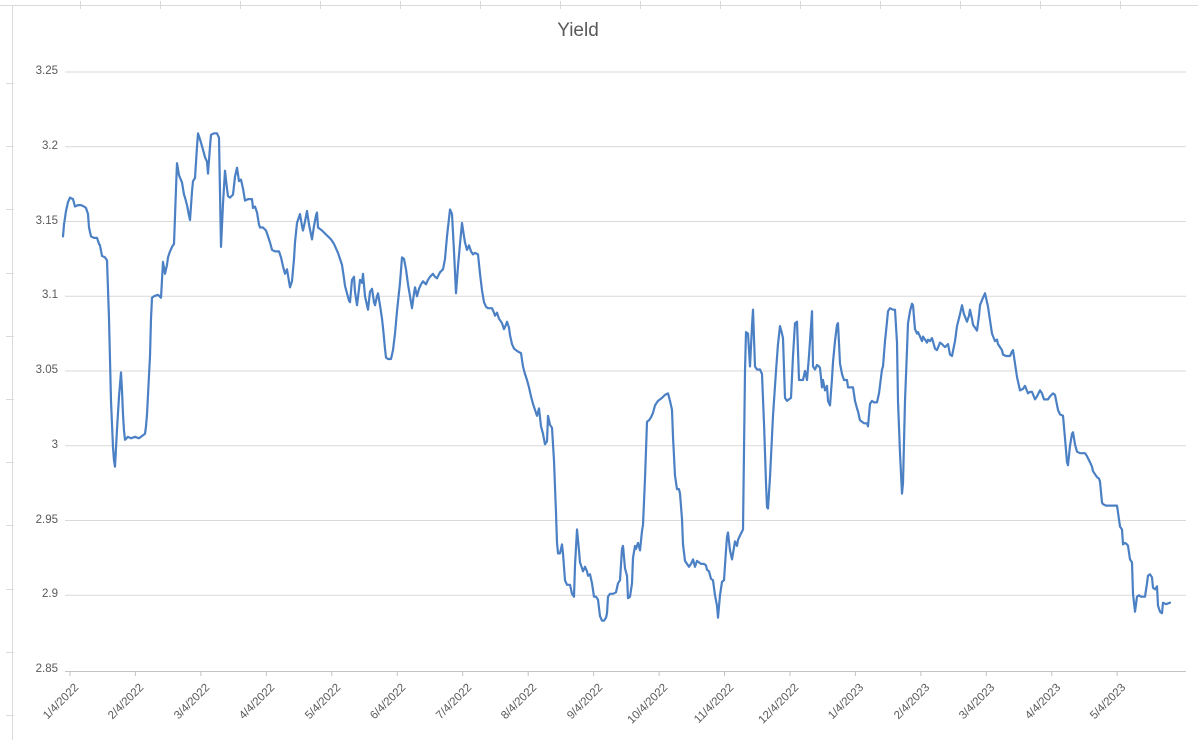 This screenshot has height=740, width=1198. I want to click on y-axis-tick-label: 3.15, so click(46, 220).